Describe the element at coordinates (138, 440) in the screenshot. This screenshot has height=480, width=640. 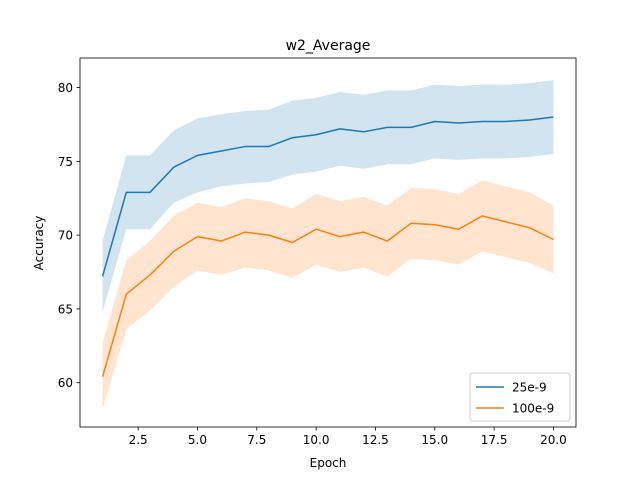
I see `x-tick-label: 2.5` at that location.